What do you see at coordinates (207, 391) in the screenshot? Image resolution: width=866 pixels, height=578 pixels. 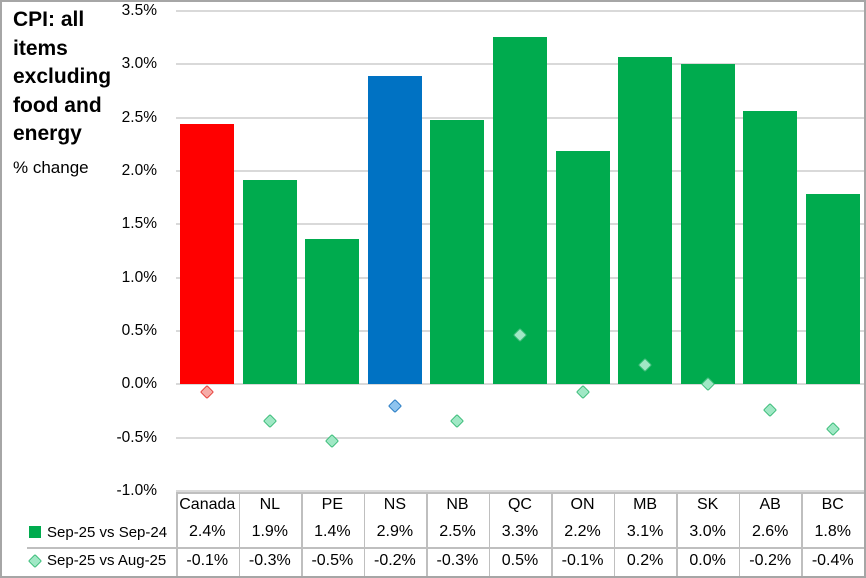 I see `marker-canada` at bounding box center [207, 391].